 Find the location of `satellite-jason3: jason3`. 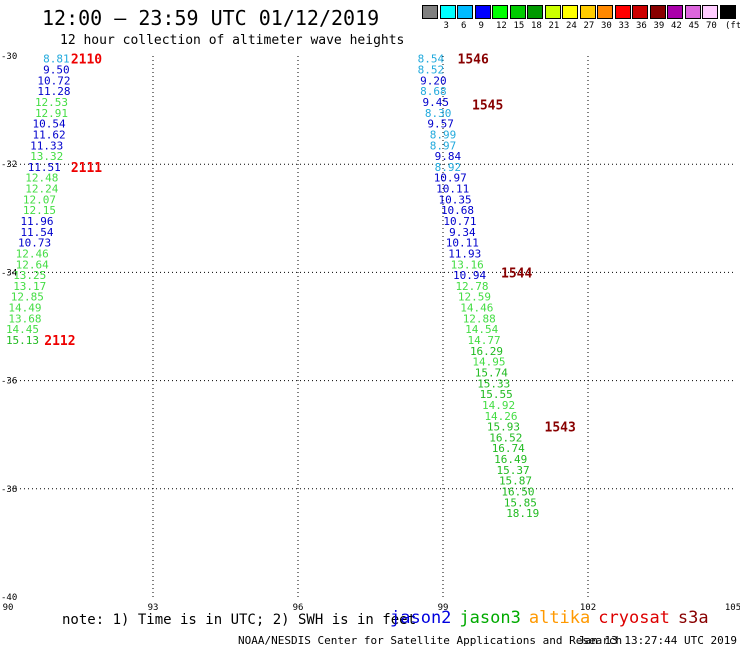

satellite-jason3: jason3 is located at coordinates (490, 618).